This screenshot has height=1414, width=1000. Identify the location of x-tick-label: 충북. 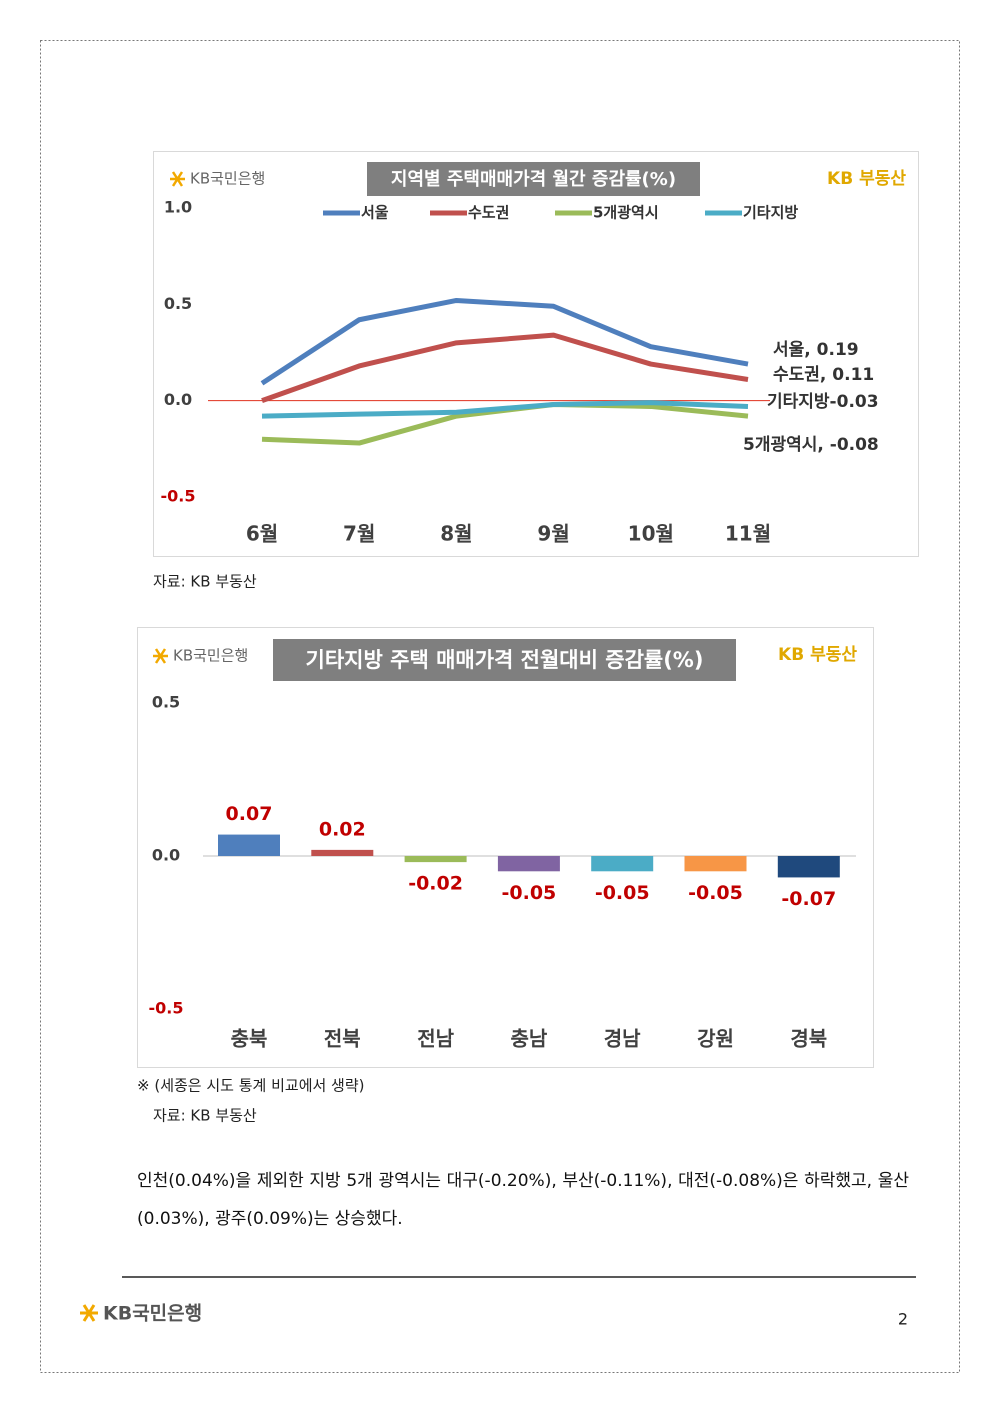
(249, 1039).